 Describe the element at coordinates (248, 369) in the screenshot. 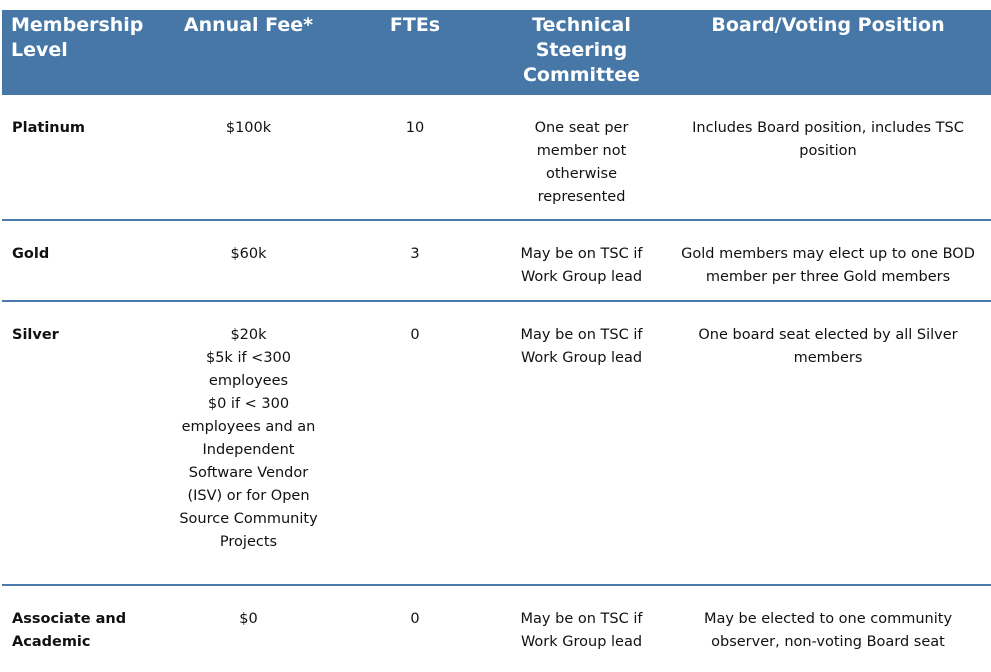

I see `fee-line: $5k if <300 employees` at that location.